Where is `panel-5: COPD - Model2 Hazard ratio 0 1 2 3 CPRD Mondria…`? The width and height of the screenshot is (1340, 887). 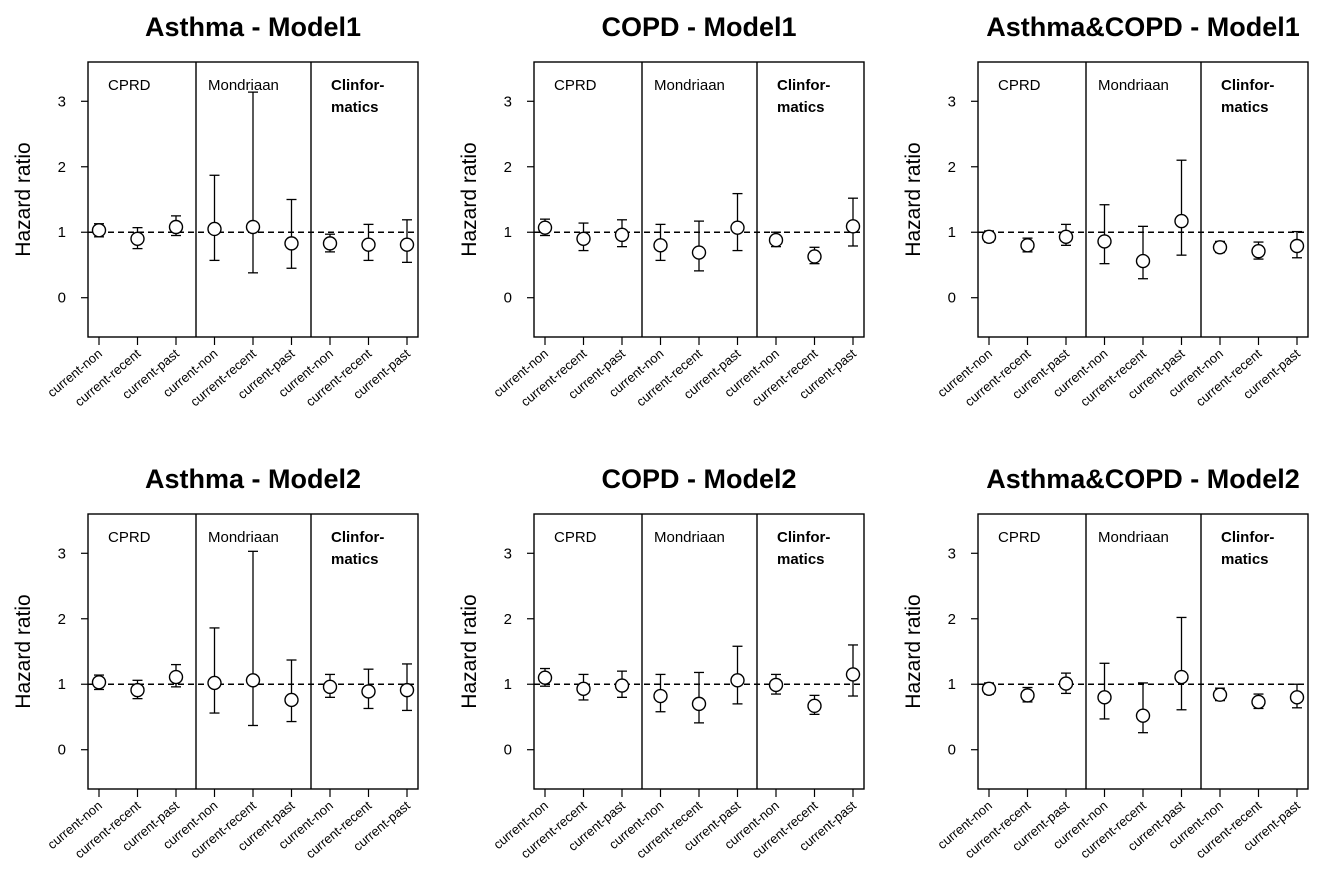
panel-5: COPD - Model2 Hazard ratio 0 1 2 3 CPRD Mondria… is located at coordinates (661, 663).